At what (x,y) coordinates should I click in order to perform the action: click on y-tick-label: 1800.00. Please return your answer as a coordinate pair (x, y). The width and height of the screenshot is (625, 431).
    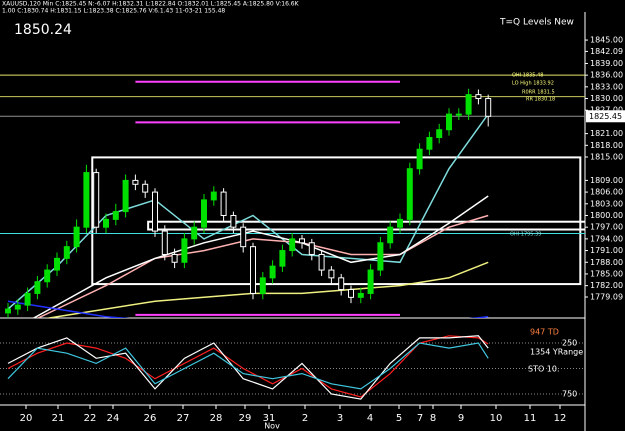
    Looking at the image, I should click on (606, 215).